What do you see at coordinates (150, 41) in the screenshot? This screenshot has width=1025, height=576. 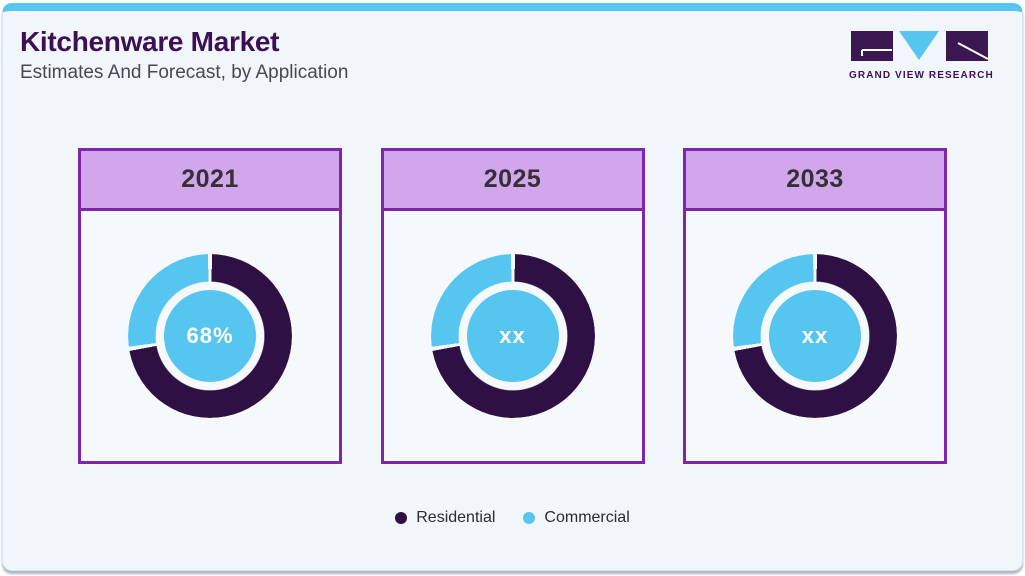 I see `page-title: Kitchenware Market` at bounding box center [150, 41].